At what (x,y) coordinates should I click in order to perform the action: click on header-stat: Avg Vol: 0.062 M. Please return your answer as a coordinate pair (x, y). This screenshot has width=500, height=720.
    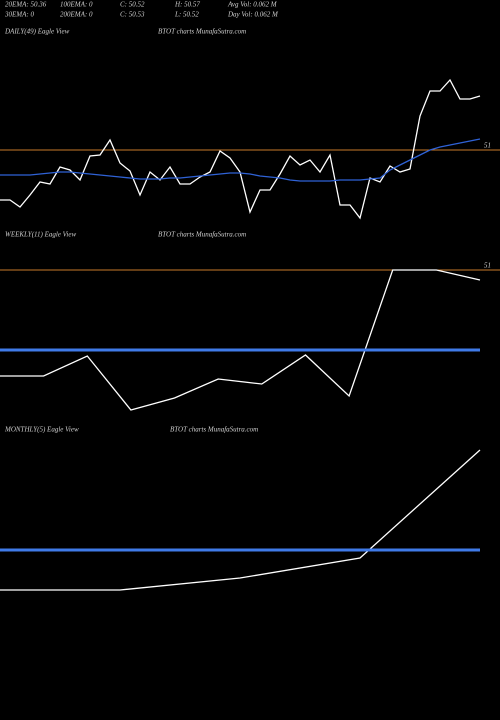
    Looking at the image, I should click on (252, 5).